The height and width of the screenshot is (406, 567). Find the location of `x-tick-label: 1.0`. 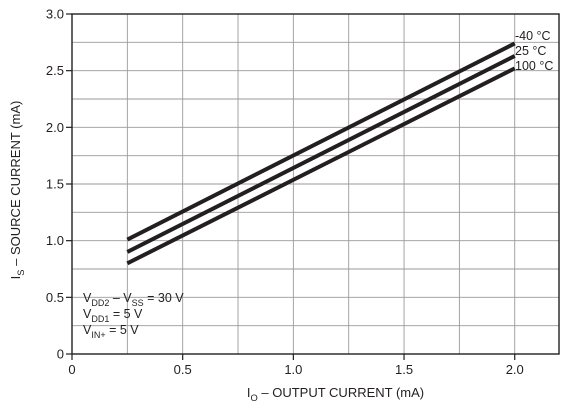

x-tick-label: 1.0 is located at coordinates (293, 369).